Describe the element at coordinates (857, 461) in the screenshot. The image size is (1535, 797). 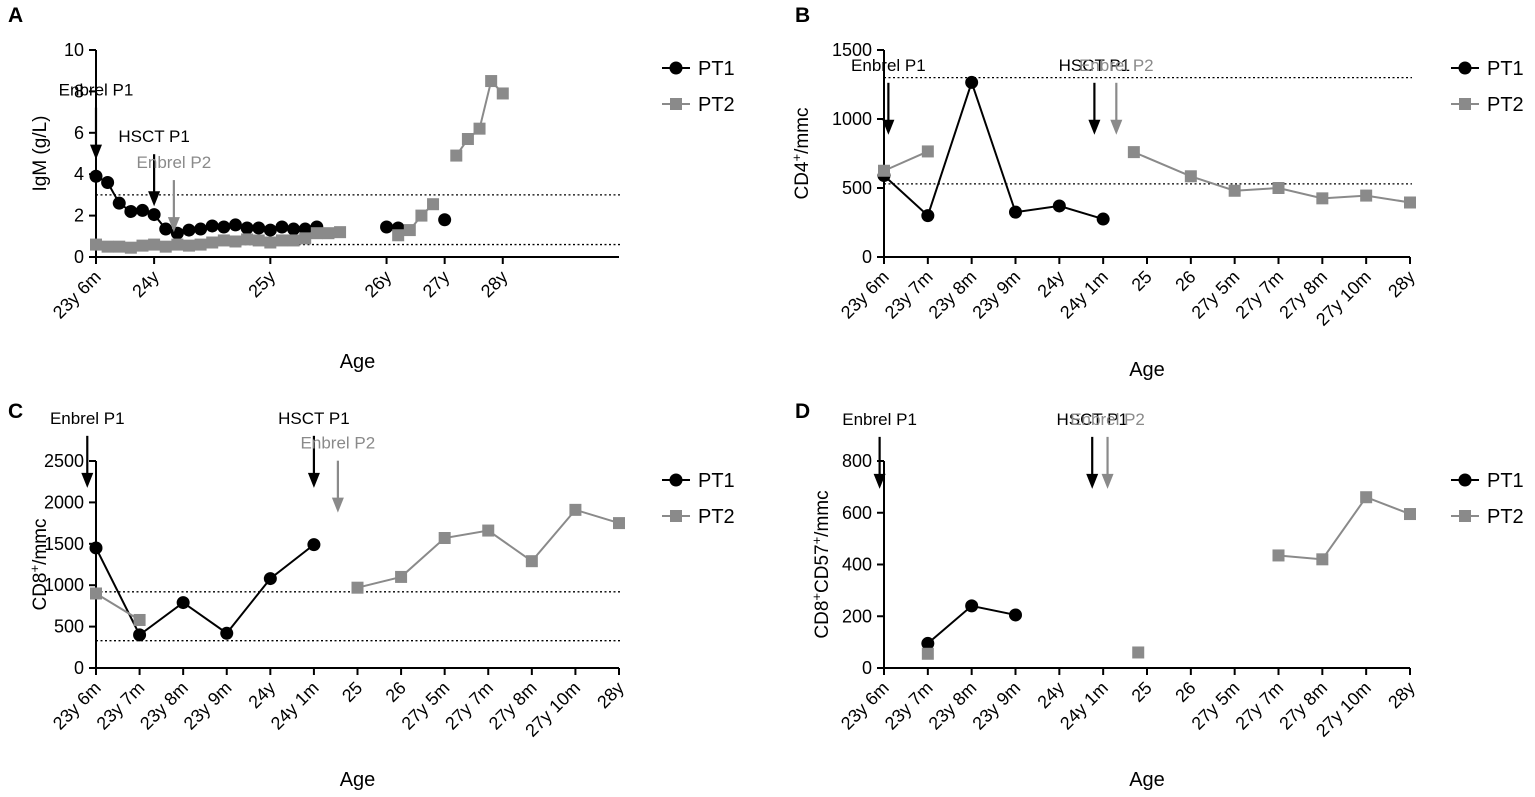
I see `y-tick-label: 800` at that location.